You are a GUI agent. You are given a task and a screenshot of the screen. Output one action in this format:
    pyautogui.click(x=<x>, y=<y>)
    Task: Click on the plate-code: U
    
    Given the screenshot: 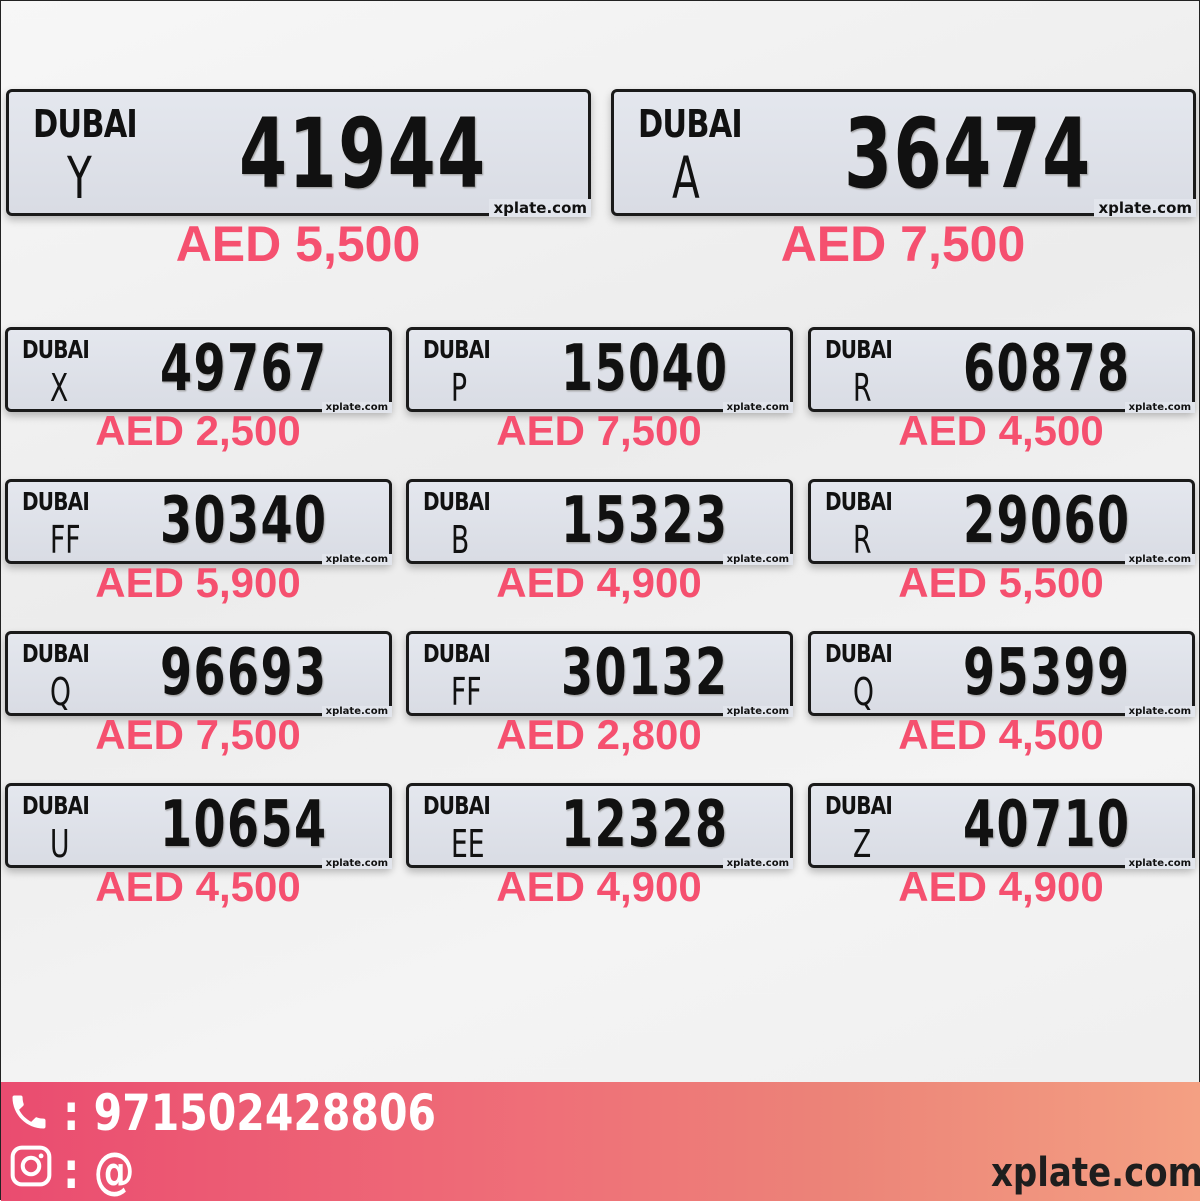 What is the action you would take?
    pyautogui.click(x=60, y=844)
    